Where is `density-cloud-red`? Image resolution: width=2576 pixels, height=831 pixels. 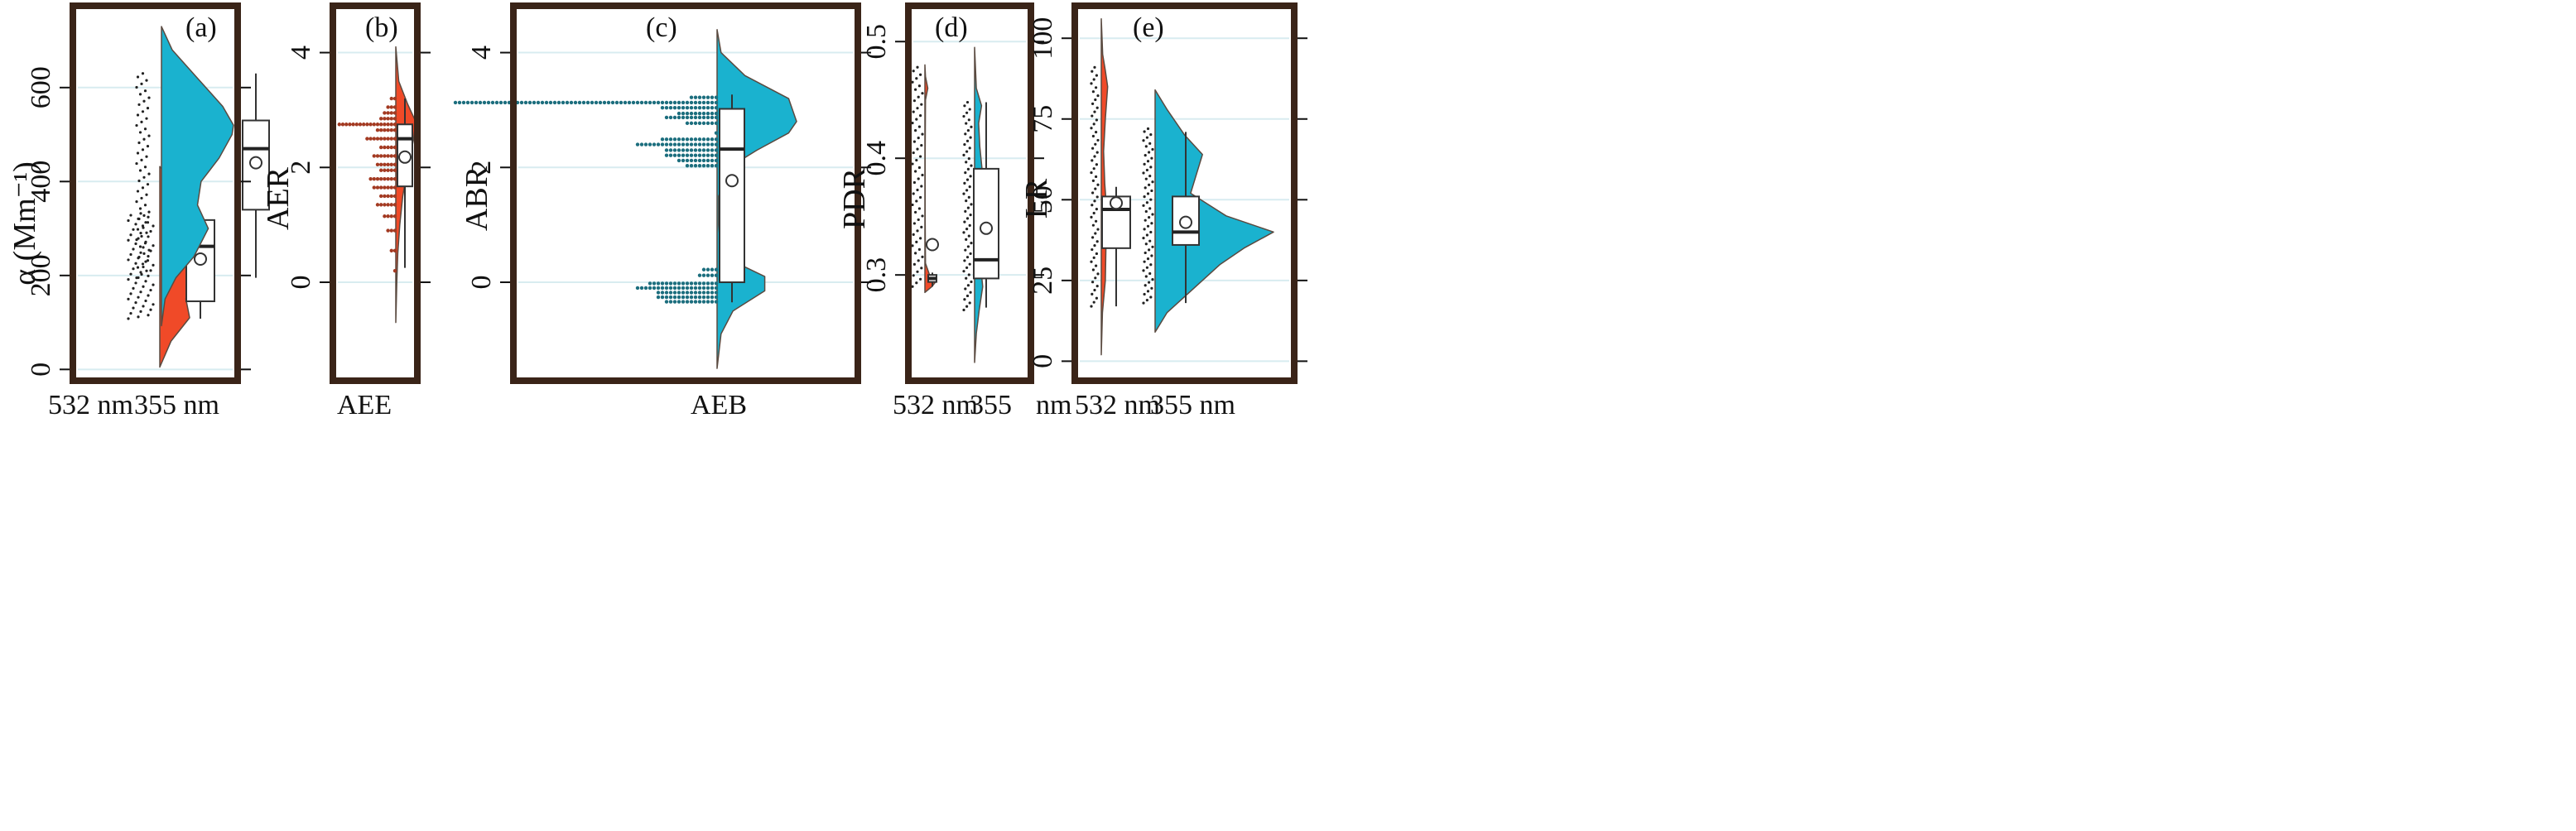
density-cloud-red is located at coordinates (930, 179).